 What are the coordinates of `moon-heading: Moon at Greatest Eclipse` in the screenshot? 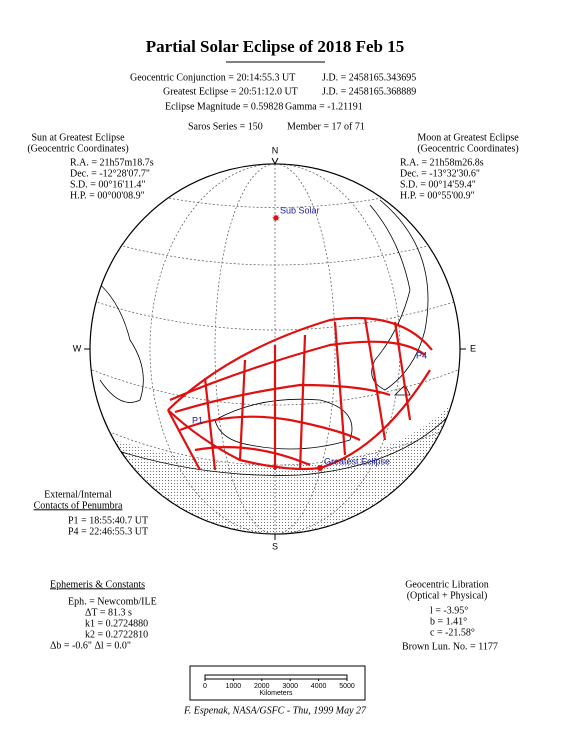 It's located at (468, 137).